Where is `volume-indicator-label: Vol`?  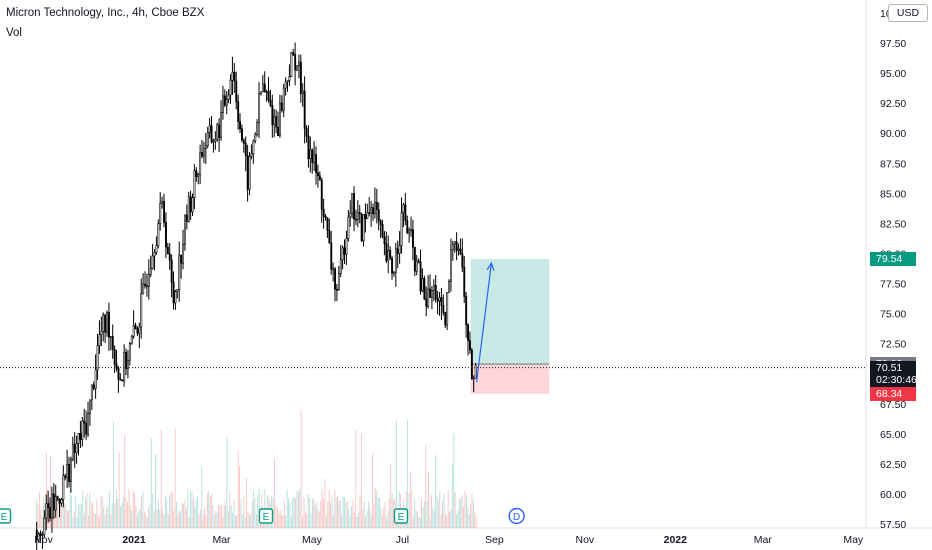 volume-indicator-label: Vol is located at coordinates (14, 33).